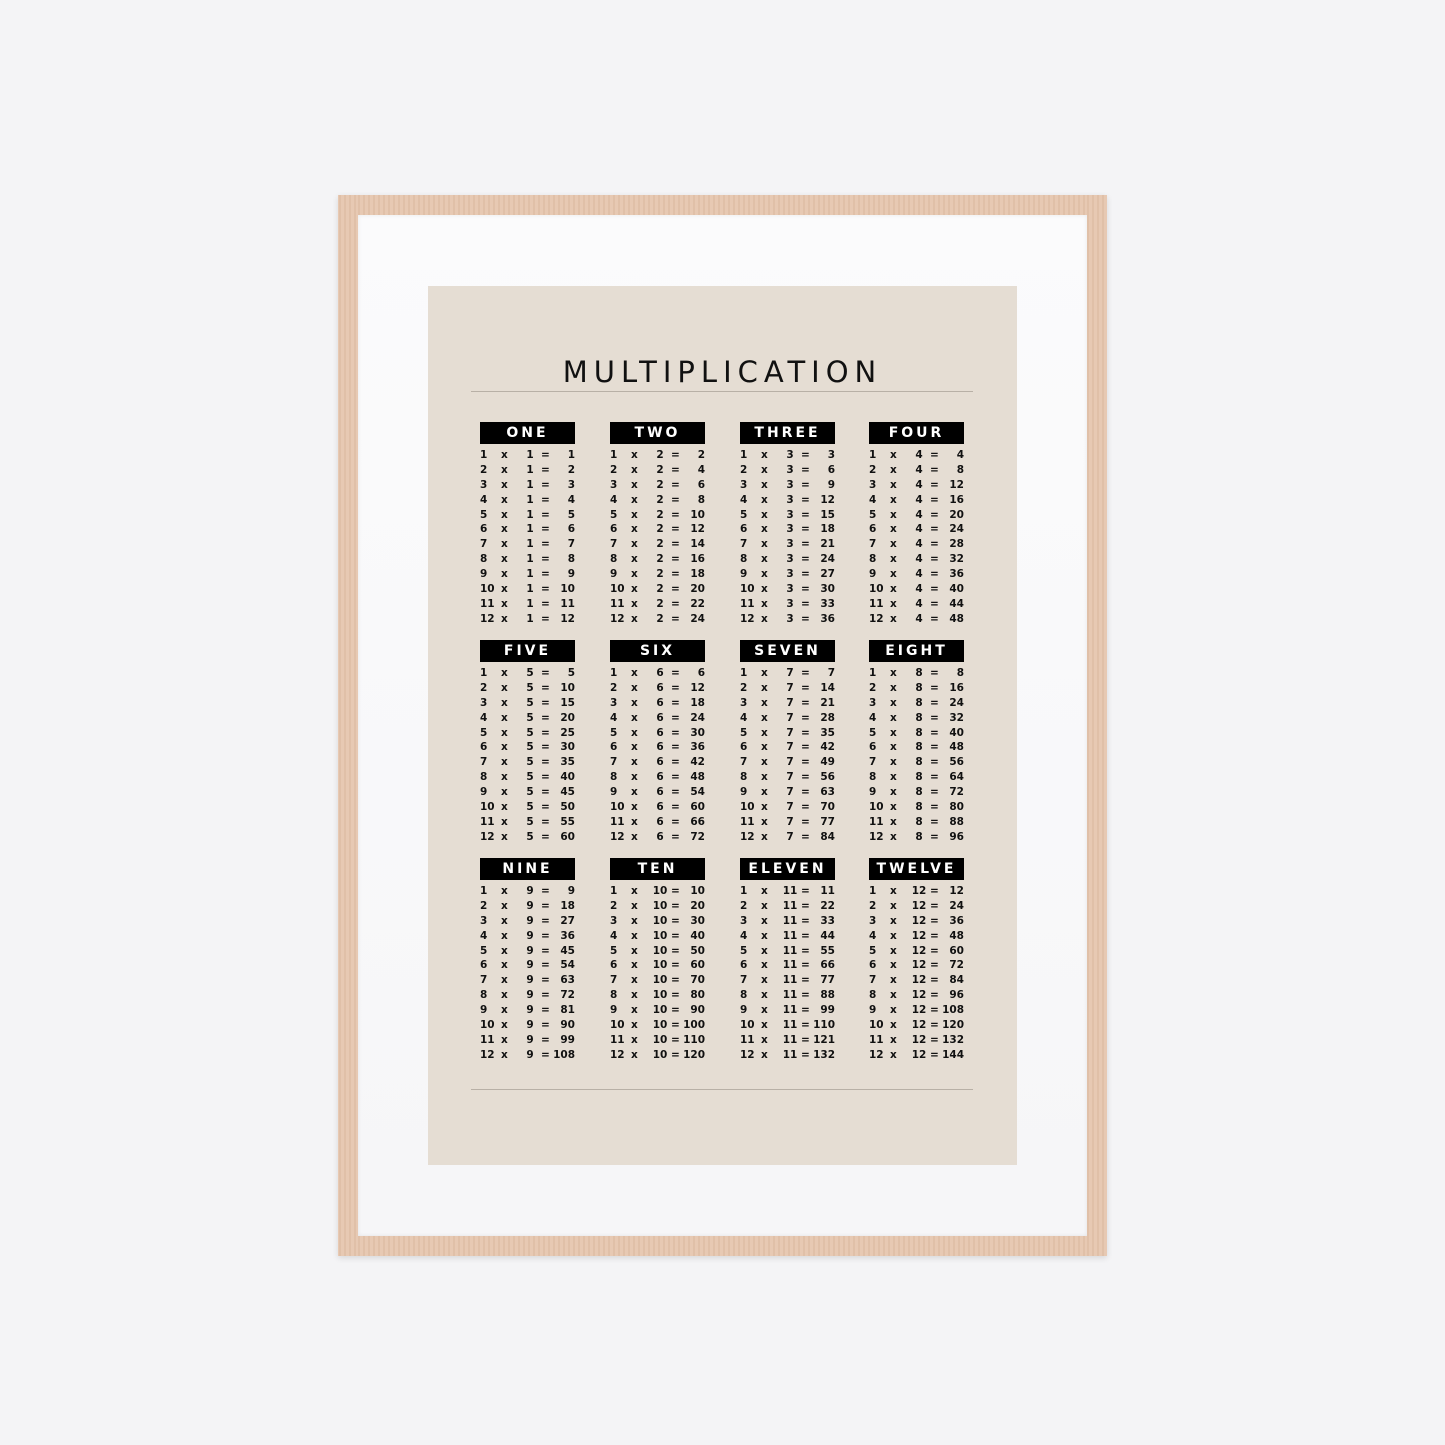 The width and height of the screenshot is (1445, 1445). What do you see at coordinates (956, 618) in the screenshot?
I see `product: 48` at bounding box center [956, 618].